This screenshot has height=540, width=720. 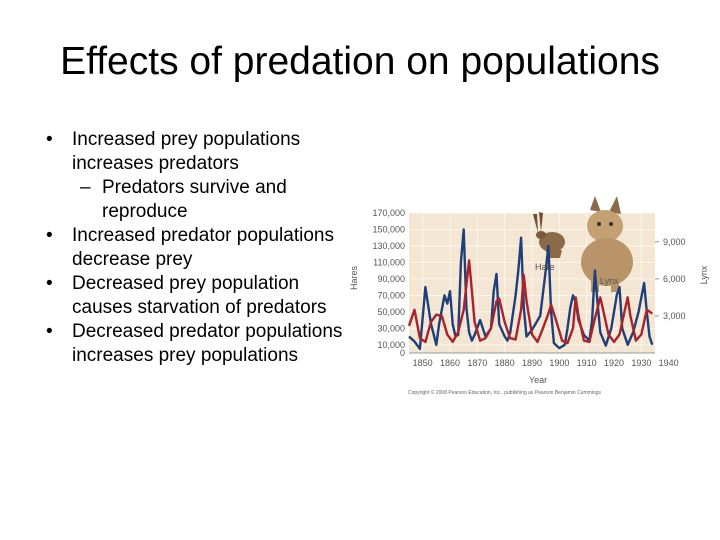 I want to click on y-tick-label-left: 90,000, so click(x=391, y=279).